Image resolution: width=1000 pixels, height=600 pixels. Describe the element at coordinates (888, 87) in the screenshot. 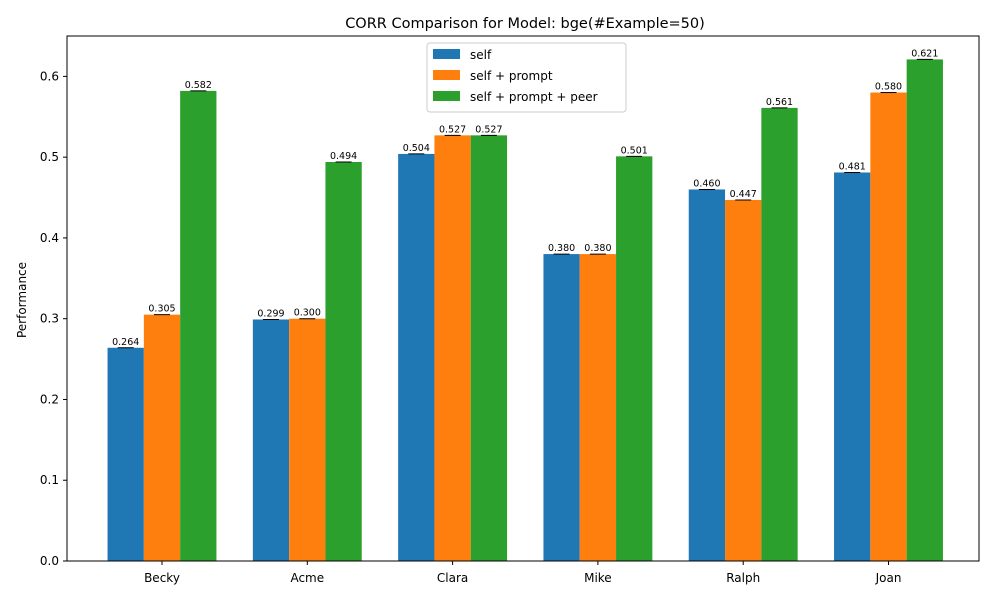

I see `data-label: 0.580` at that location.